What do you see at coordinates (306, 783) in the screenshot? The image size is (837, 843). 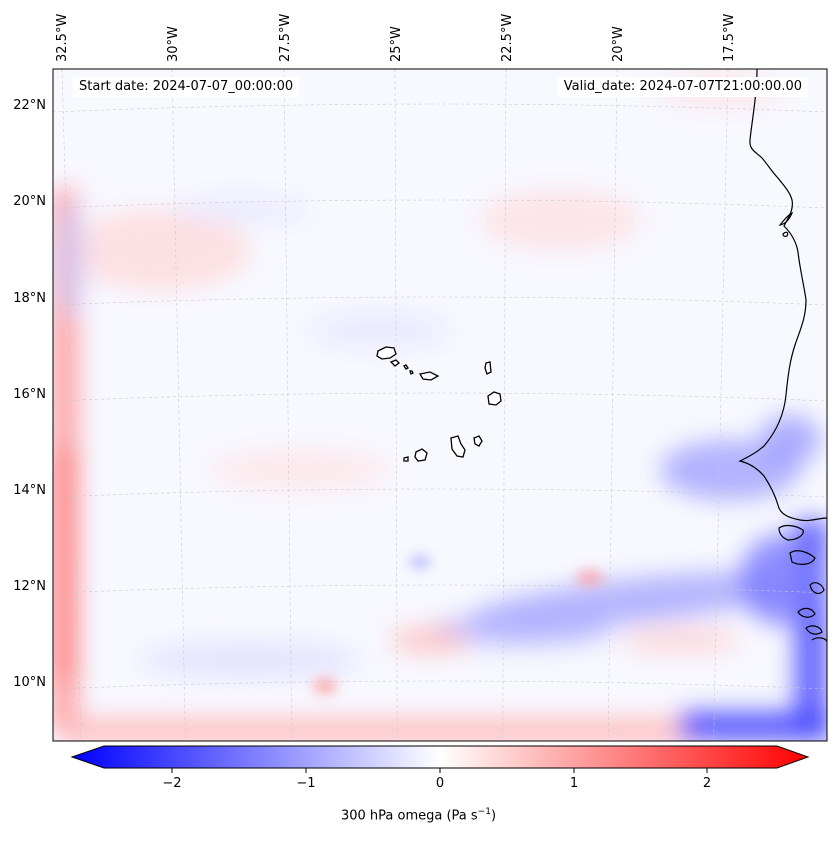 I see `colorbar-tick-label: −1` at bounding box center [306, 783].